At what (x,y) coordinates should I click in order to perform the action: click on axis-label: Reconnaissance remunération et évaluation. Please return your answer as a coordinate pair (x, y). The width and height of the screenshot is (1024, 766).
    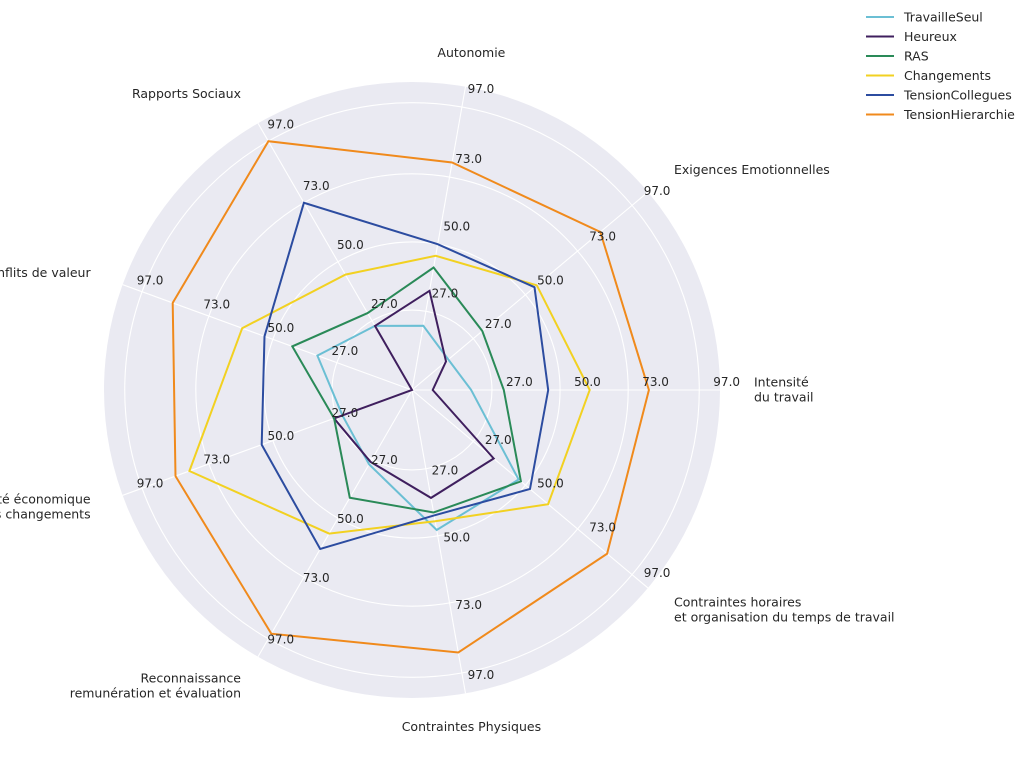
    Looking at the image, I should click on (156, 686).